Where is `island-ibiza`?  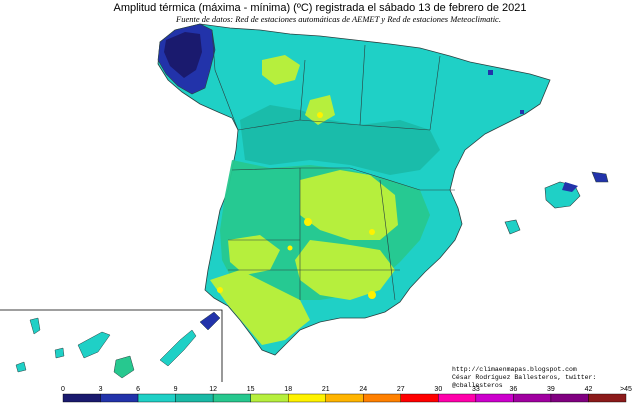
island-ibiza is located at coordinates (512, 227).